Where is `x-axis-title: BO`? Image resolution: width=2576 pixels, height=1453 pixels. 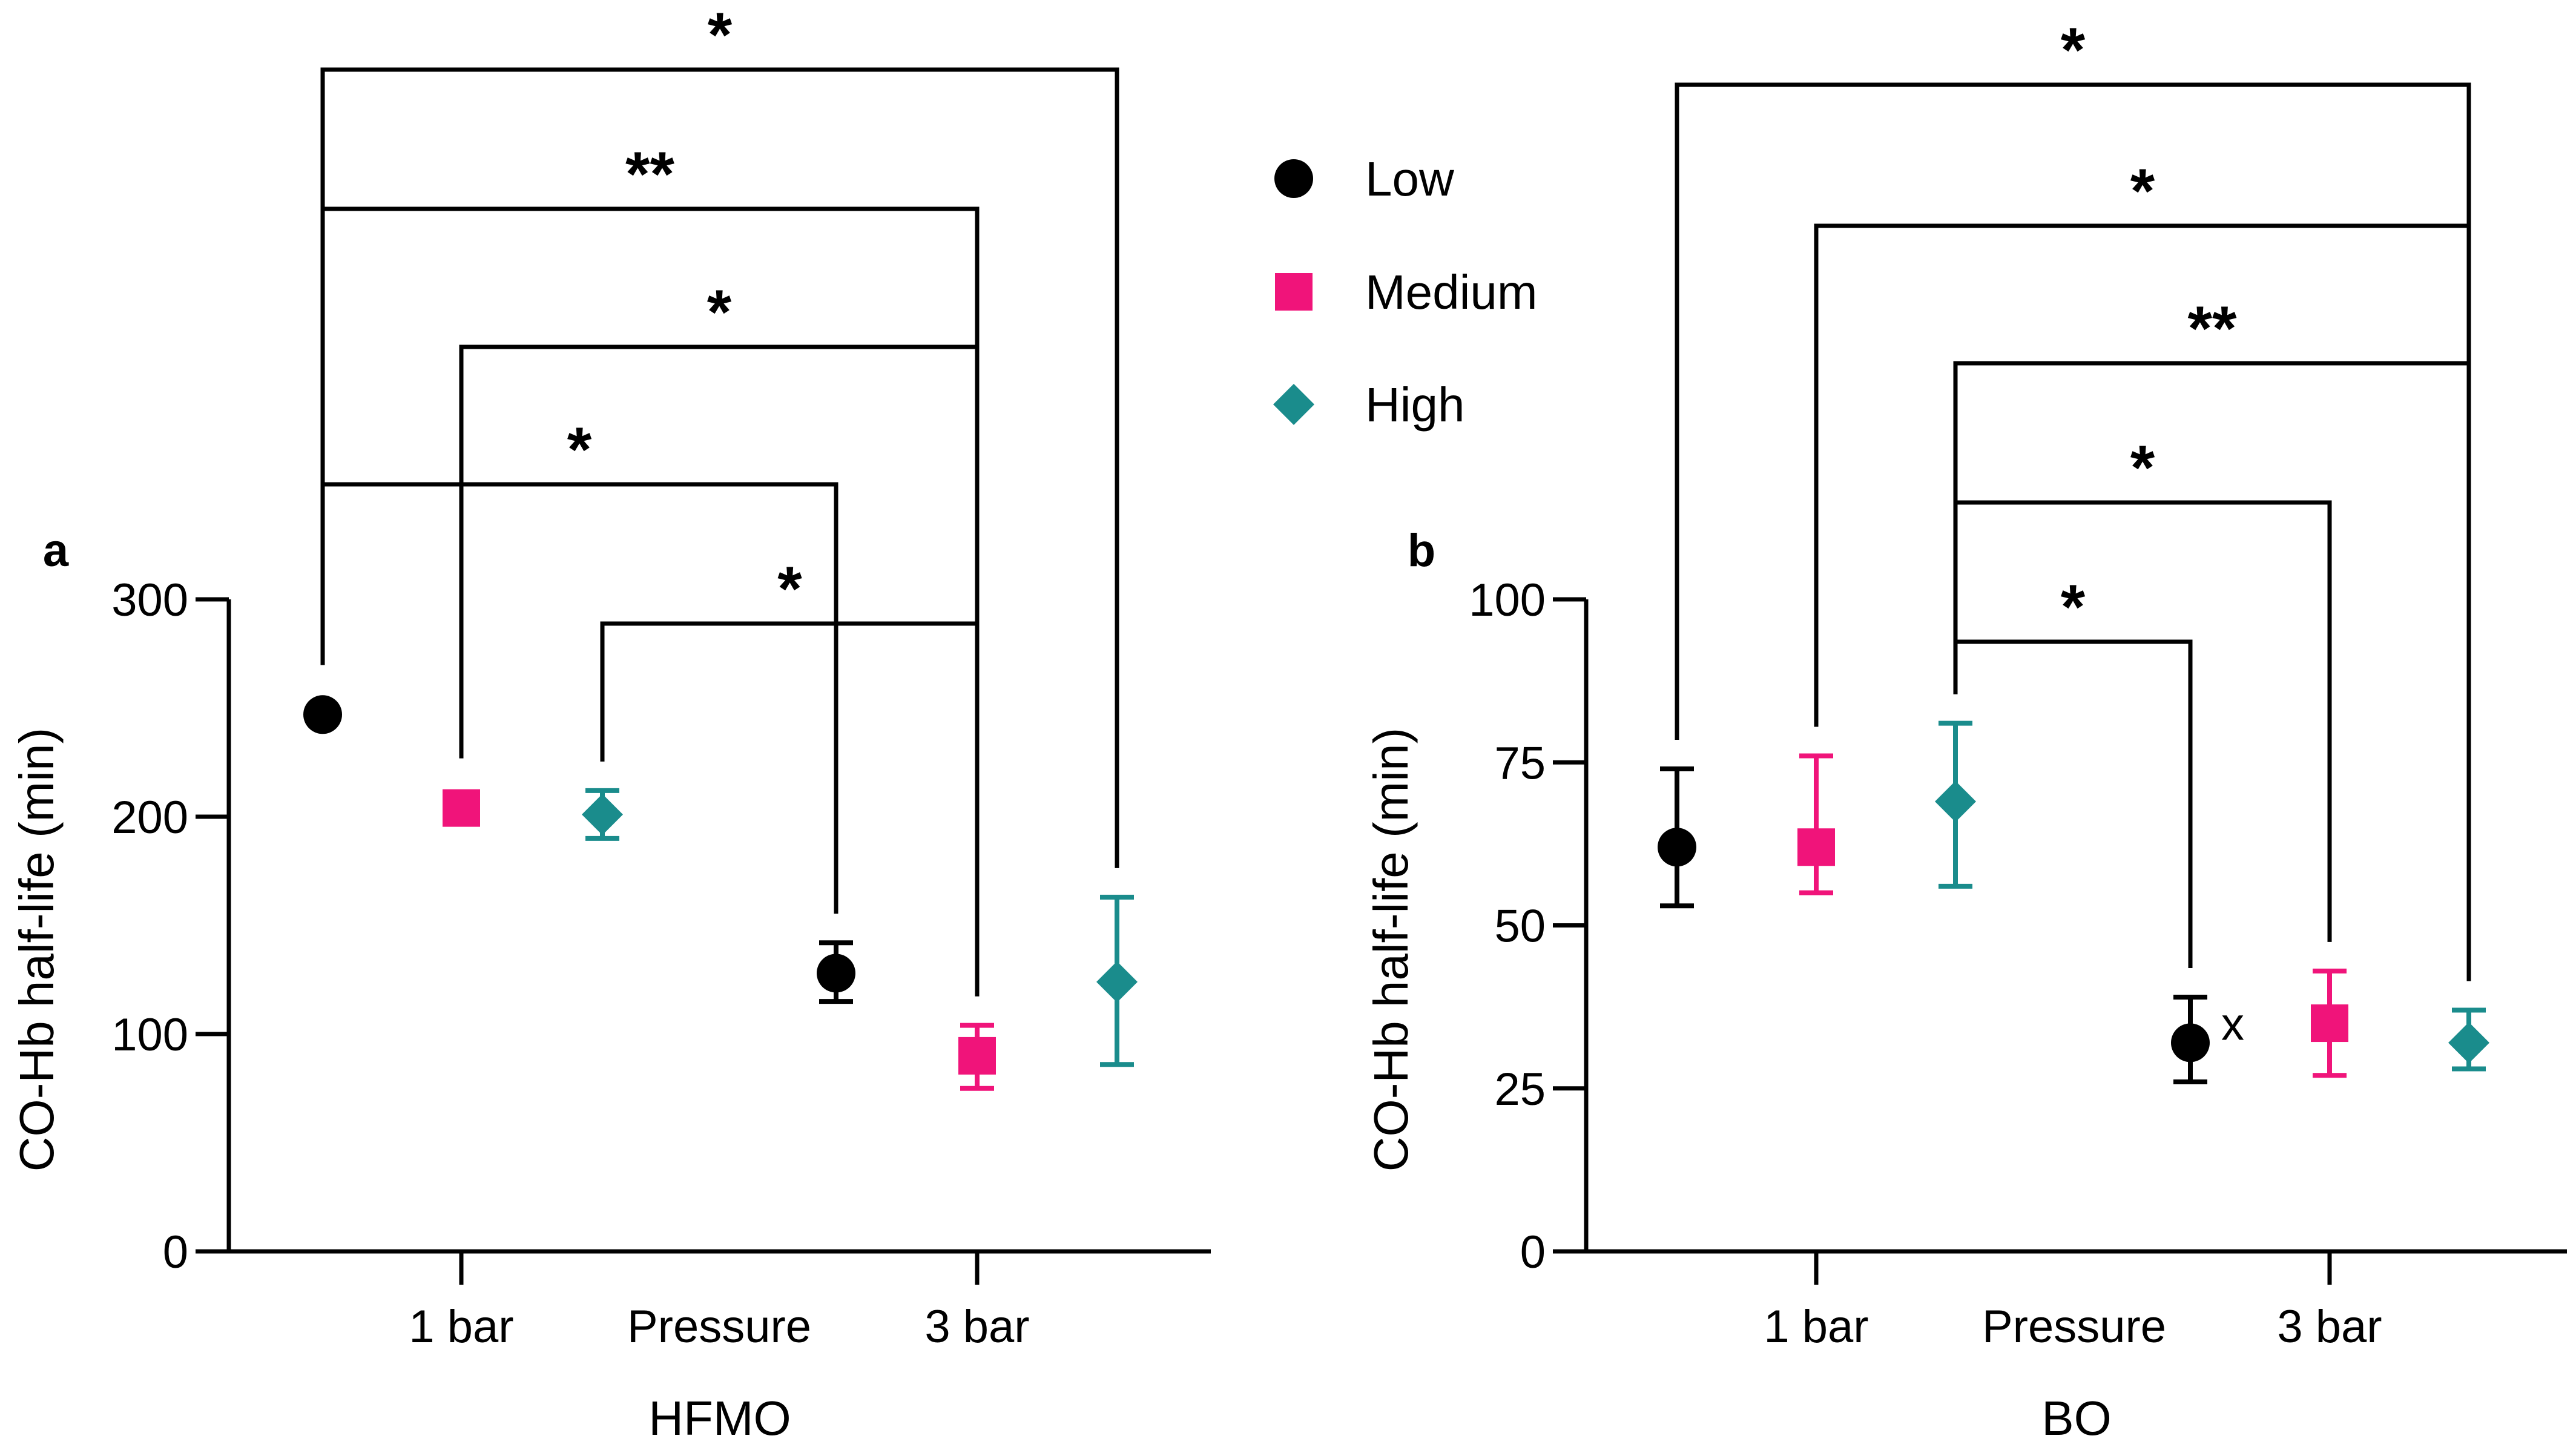
x-axis-title: BO is located at coordinates (2076, 1418).